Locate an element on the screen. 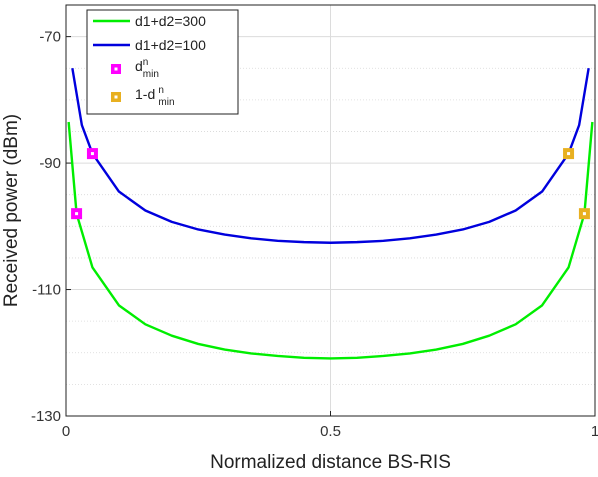 The image size is (598, 477). y-tick-label: -90 is located at coordinates (50, 163).